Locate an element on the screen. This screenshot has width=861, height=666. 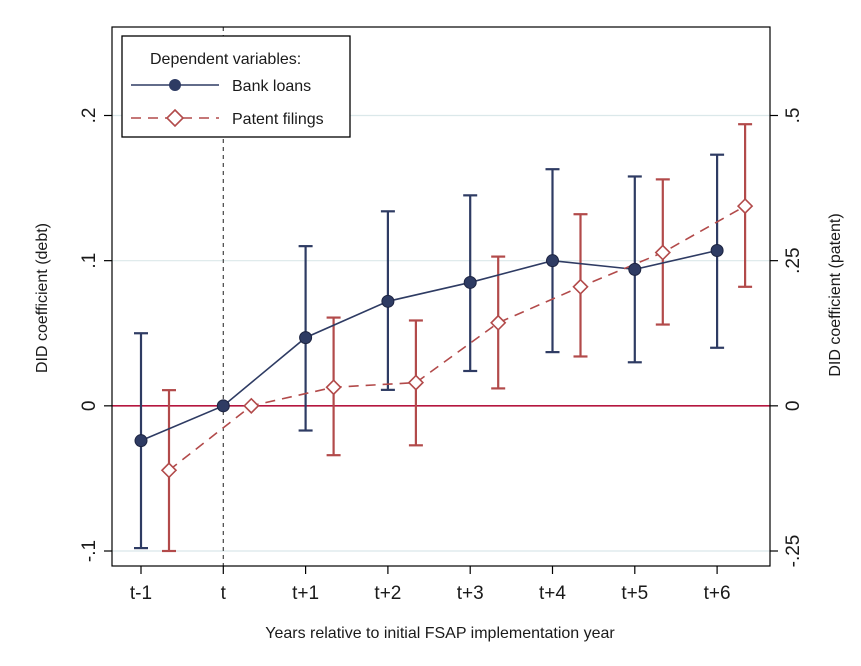
left-y-tick-label: 0 is located at coordinates (89, 406).